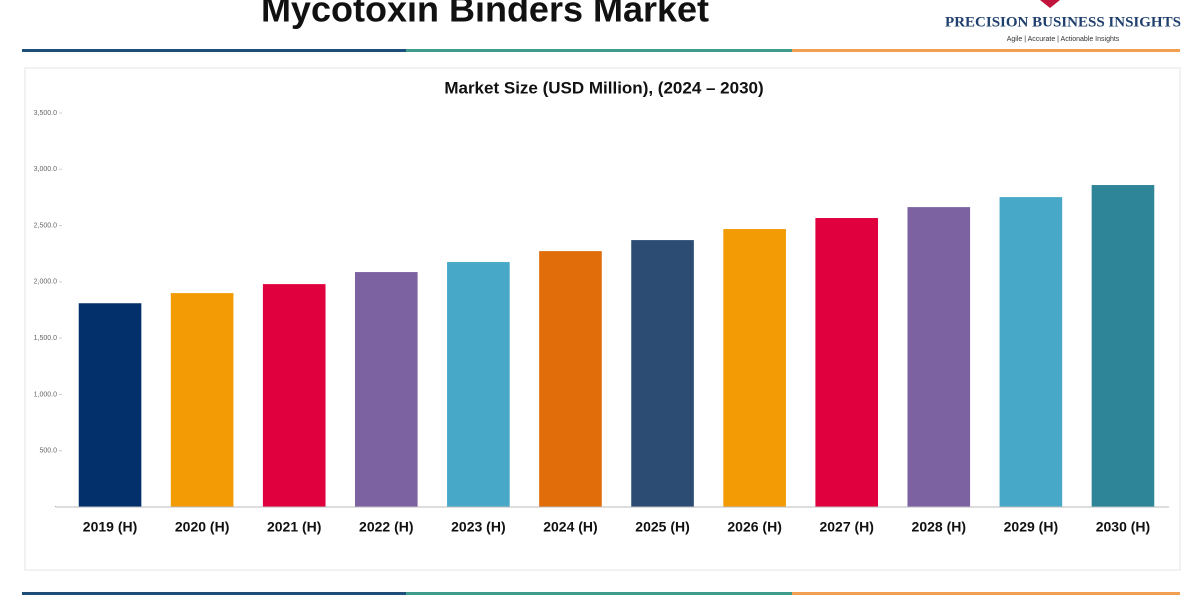  I want to click on x-tick-label: 2021 (H), so click(294, 527).